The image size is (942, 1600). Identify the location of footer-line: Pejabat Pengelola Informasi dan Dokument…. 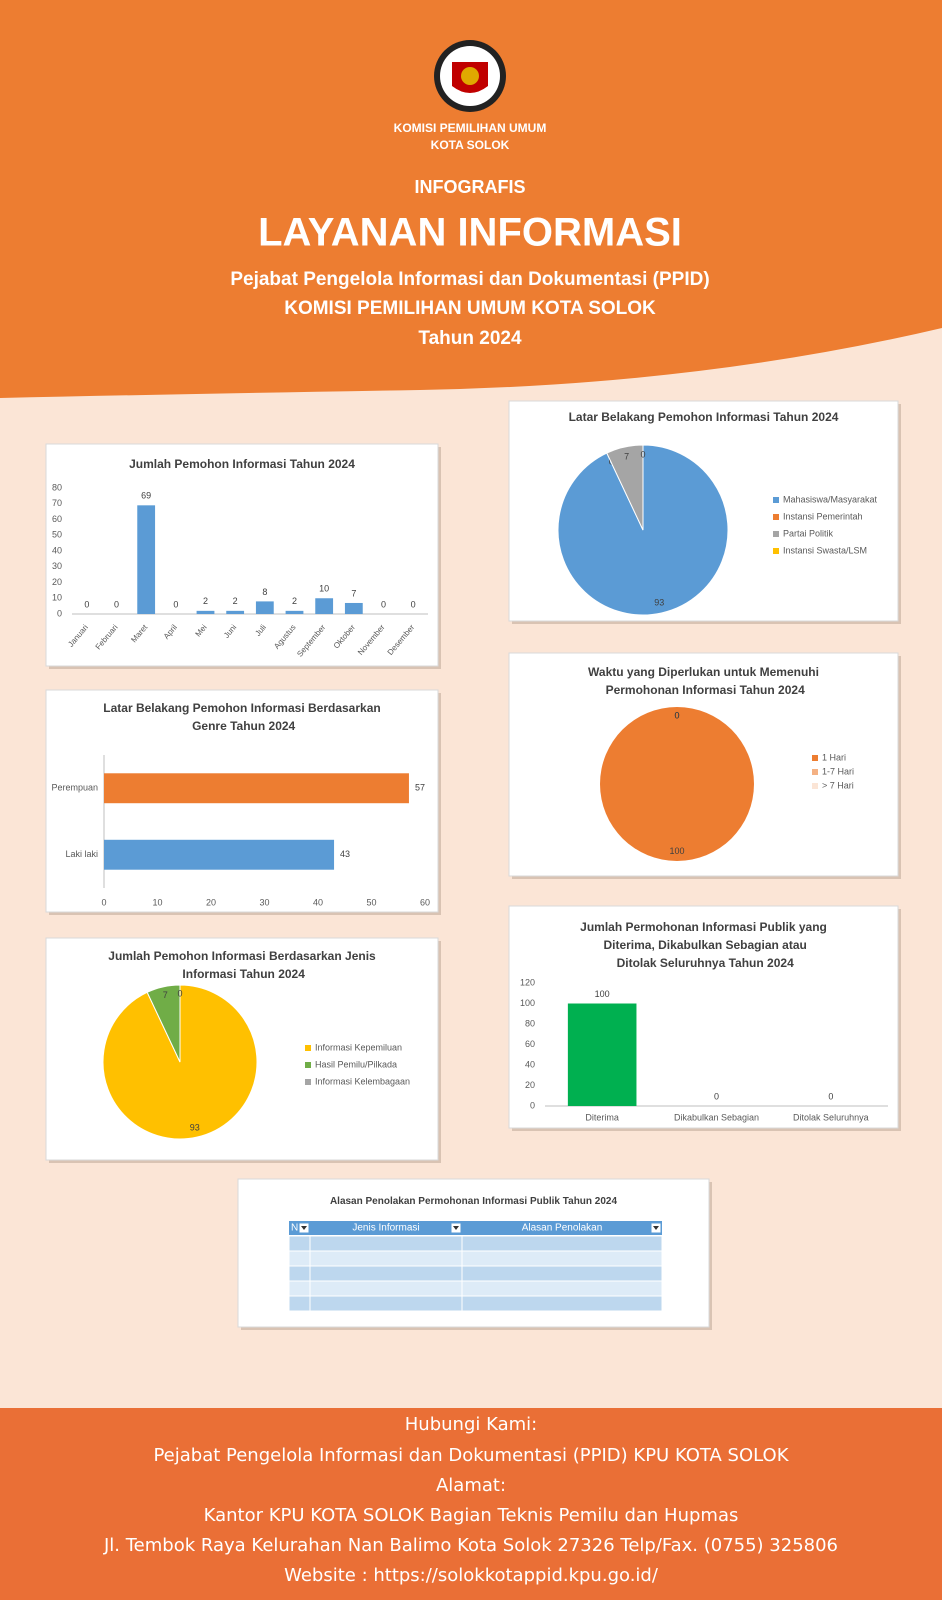
(471, 1455).